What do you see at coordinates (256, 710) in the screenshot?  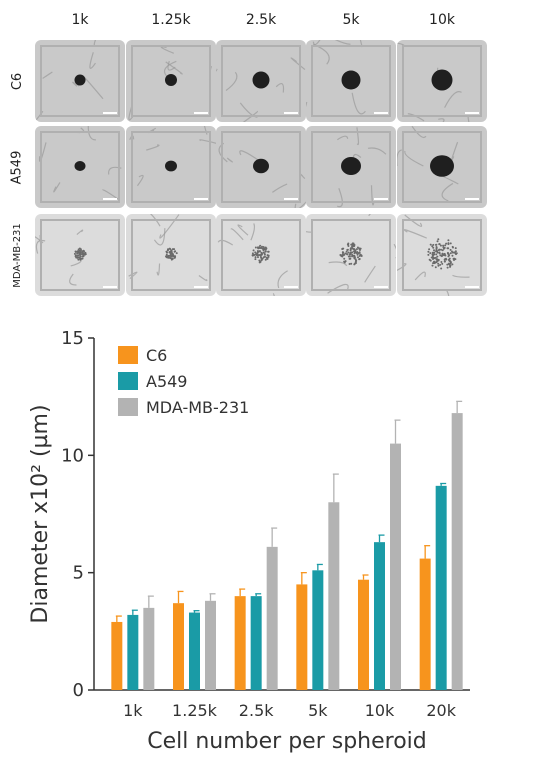 I see `x-tick-label: 2.5k` at bounding box center [256, 710].